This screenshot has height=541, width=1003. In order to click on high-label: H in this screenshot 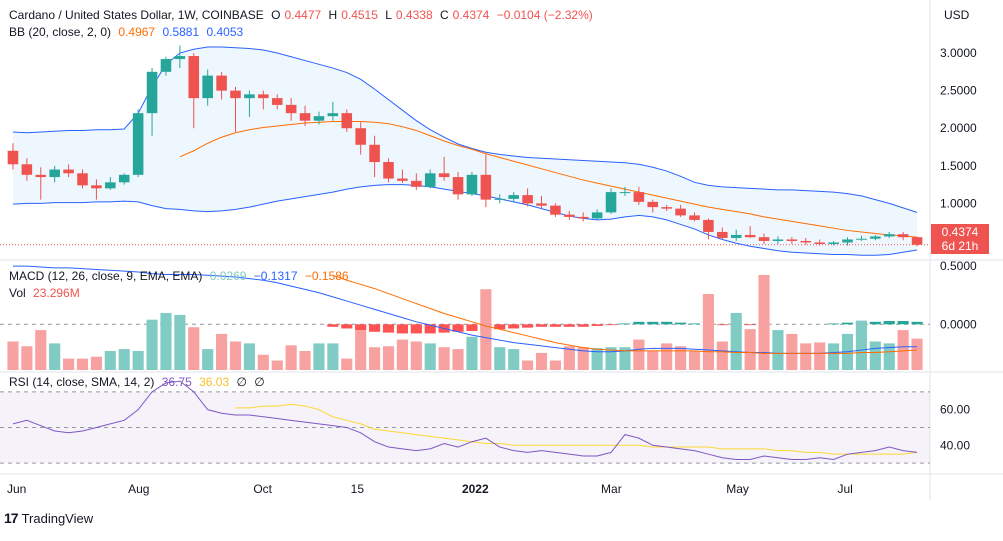, I will do `click(333, 15)`.